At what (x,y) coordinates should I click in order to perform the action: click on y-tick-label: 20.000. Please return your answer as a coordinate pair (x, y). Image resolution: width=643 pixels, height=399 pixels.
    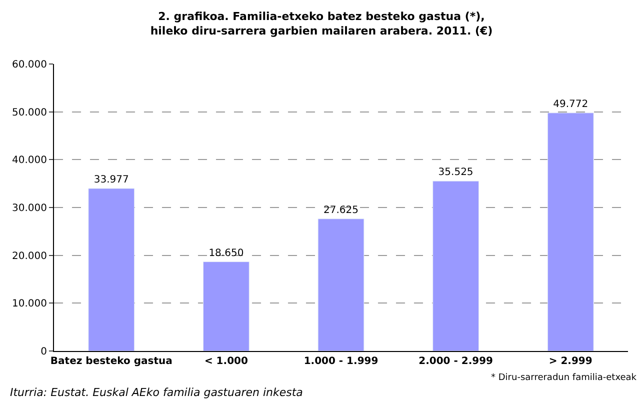
    Looking at the image, I should click on (29, 256).